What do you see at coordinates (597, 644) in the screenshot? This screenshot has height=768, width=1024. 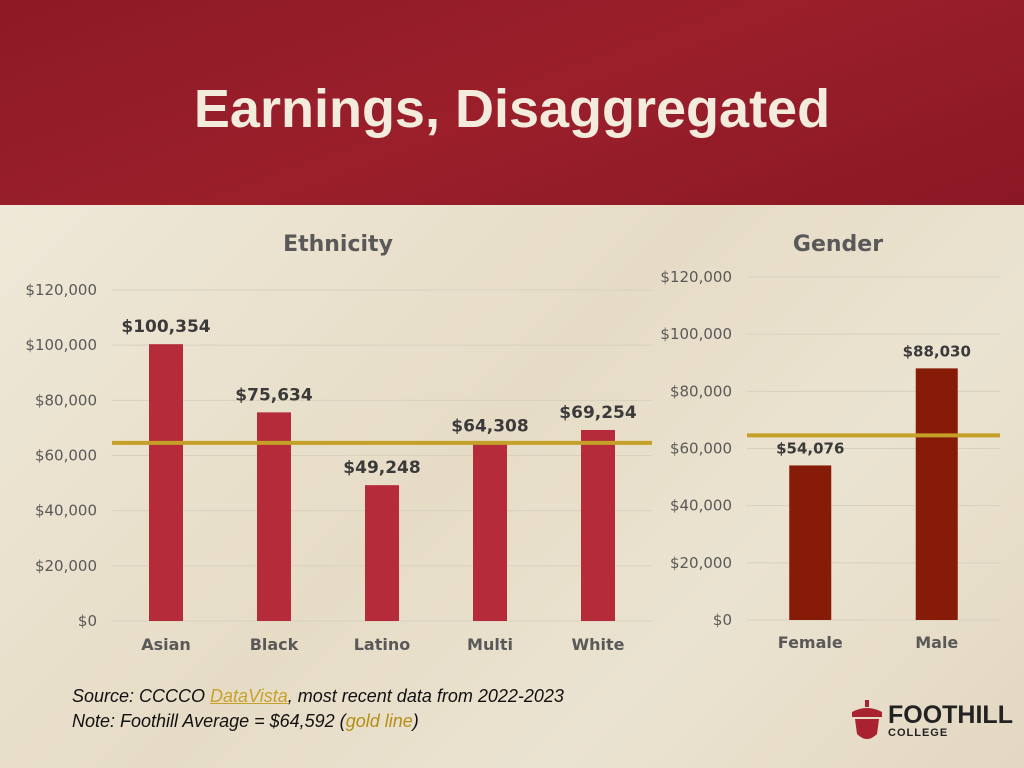 I see `ethnicity-category-label: White` at bounding box center [597, 644].